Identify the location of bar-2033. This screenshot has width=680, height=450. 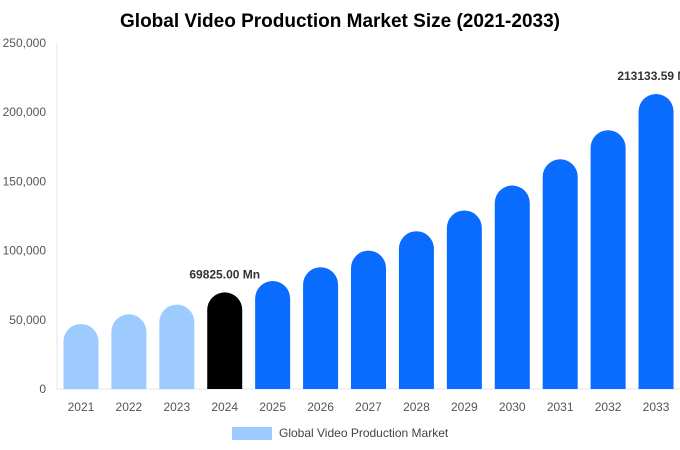
(656, 241).